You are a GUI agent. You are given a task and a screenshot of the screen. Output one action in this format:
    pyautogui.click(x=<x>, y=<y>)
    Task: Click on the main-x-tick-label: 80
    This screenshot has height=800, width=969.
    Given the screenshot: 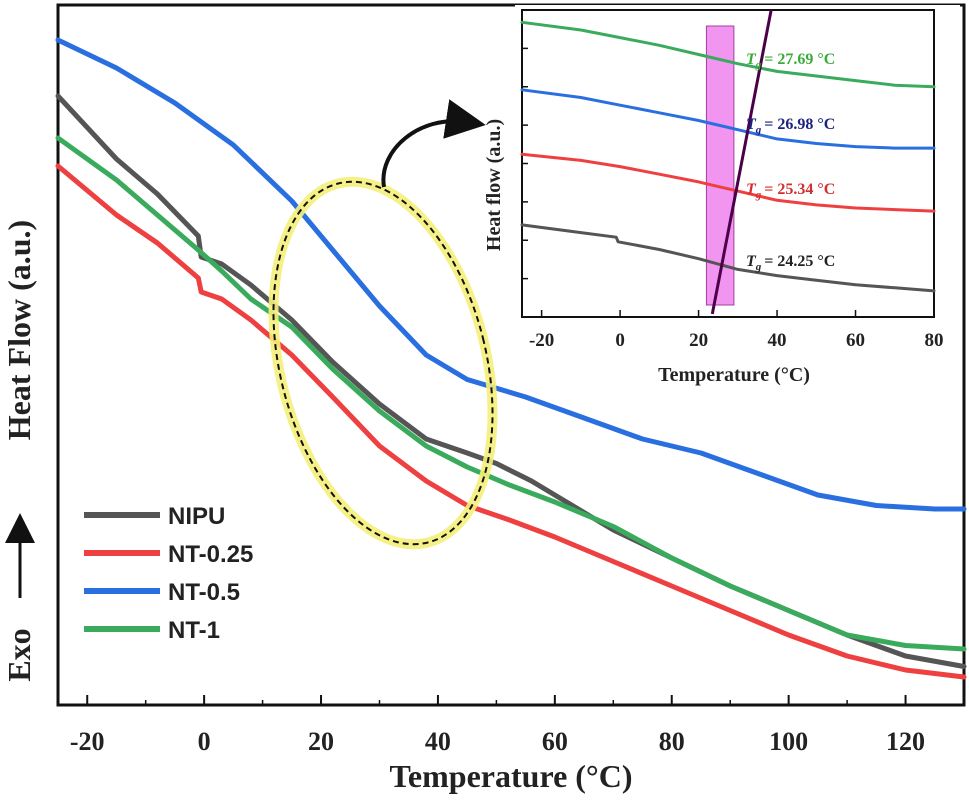 What is the action you would take?
    pyautogui.click(x=672, y=741)
    